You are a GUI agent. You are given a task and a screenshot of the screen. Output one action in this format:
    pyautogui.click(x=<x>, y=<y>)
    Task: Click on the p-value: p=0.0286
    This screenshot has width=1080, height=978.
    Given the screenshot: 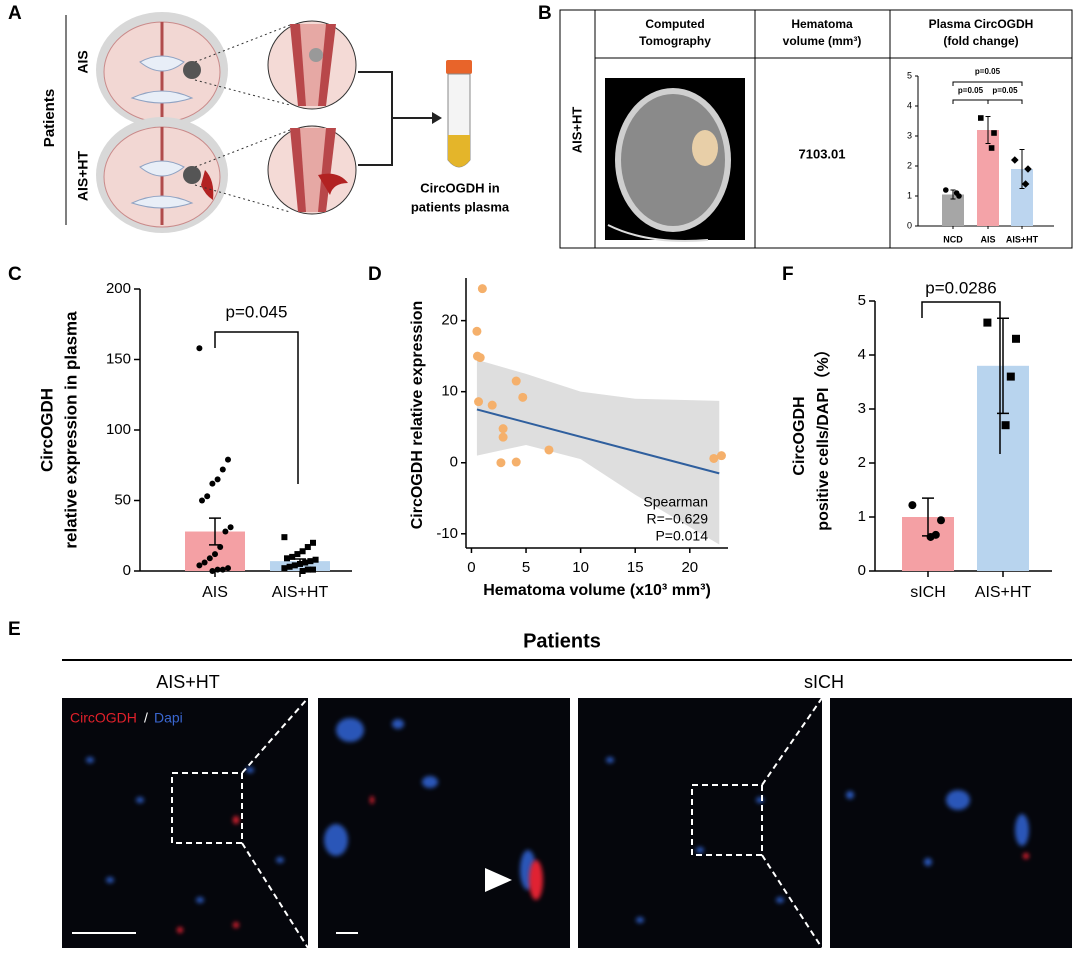 What is the action you would take?
    pyautogui.click(x=960, y=287)
    